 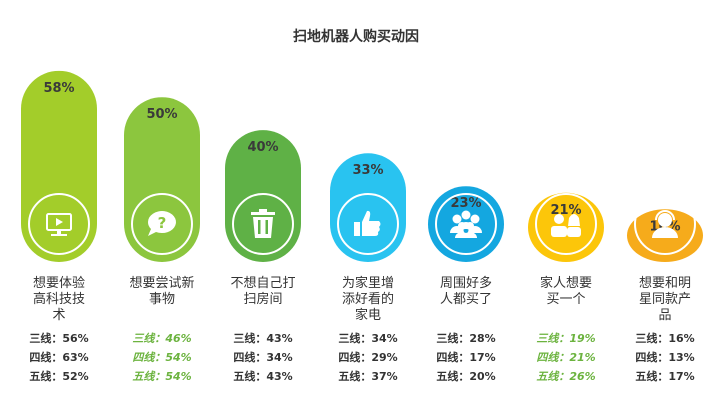 What do you see at coordinates (58, 315) in the screenshot?
I see `category-label-line: 术` at bounding box center [58, 315].